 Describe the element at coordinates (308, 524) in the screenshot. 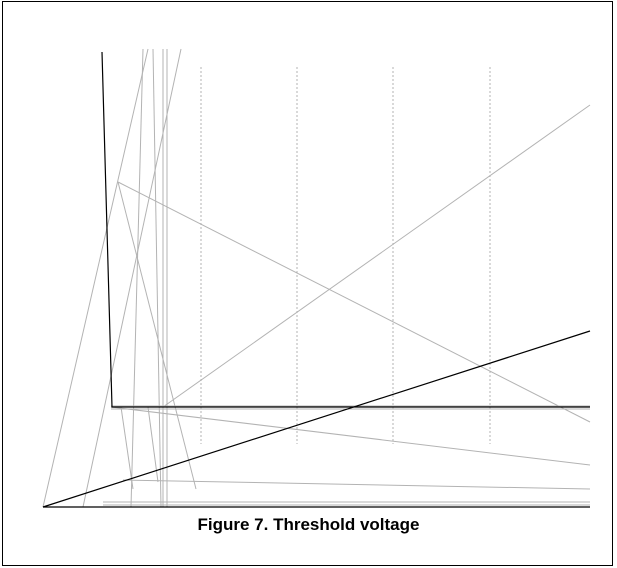

I see `figure-caption: Figure 7. Threshold voltage` at that location.